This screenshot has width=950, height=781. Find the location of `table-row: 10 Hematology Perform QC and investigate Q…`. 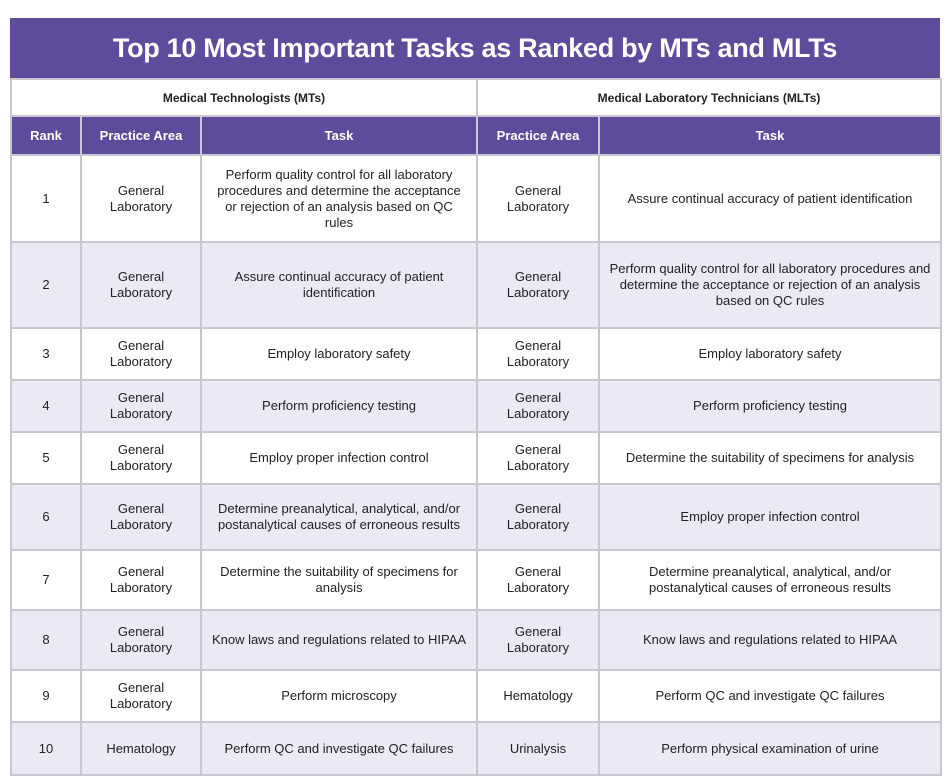

table-row: 10 Hematology Perform QC and investigate Q… is located at coordinates (476, 748).